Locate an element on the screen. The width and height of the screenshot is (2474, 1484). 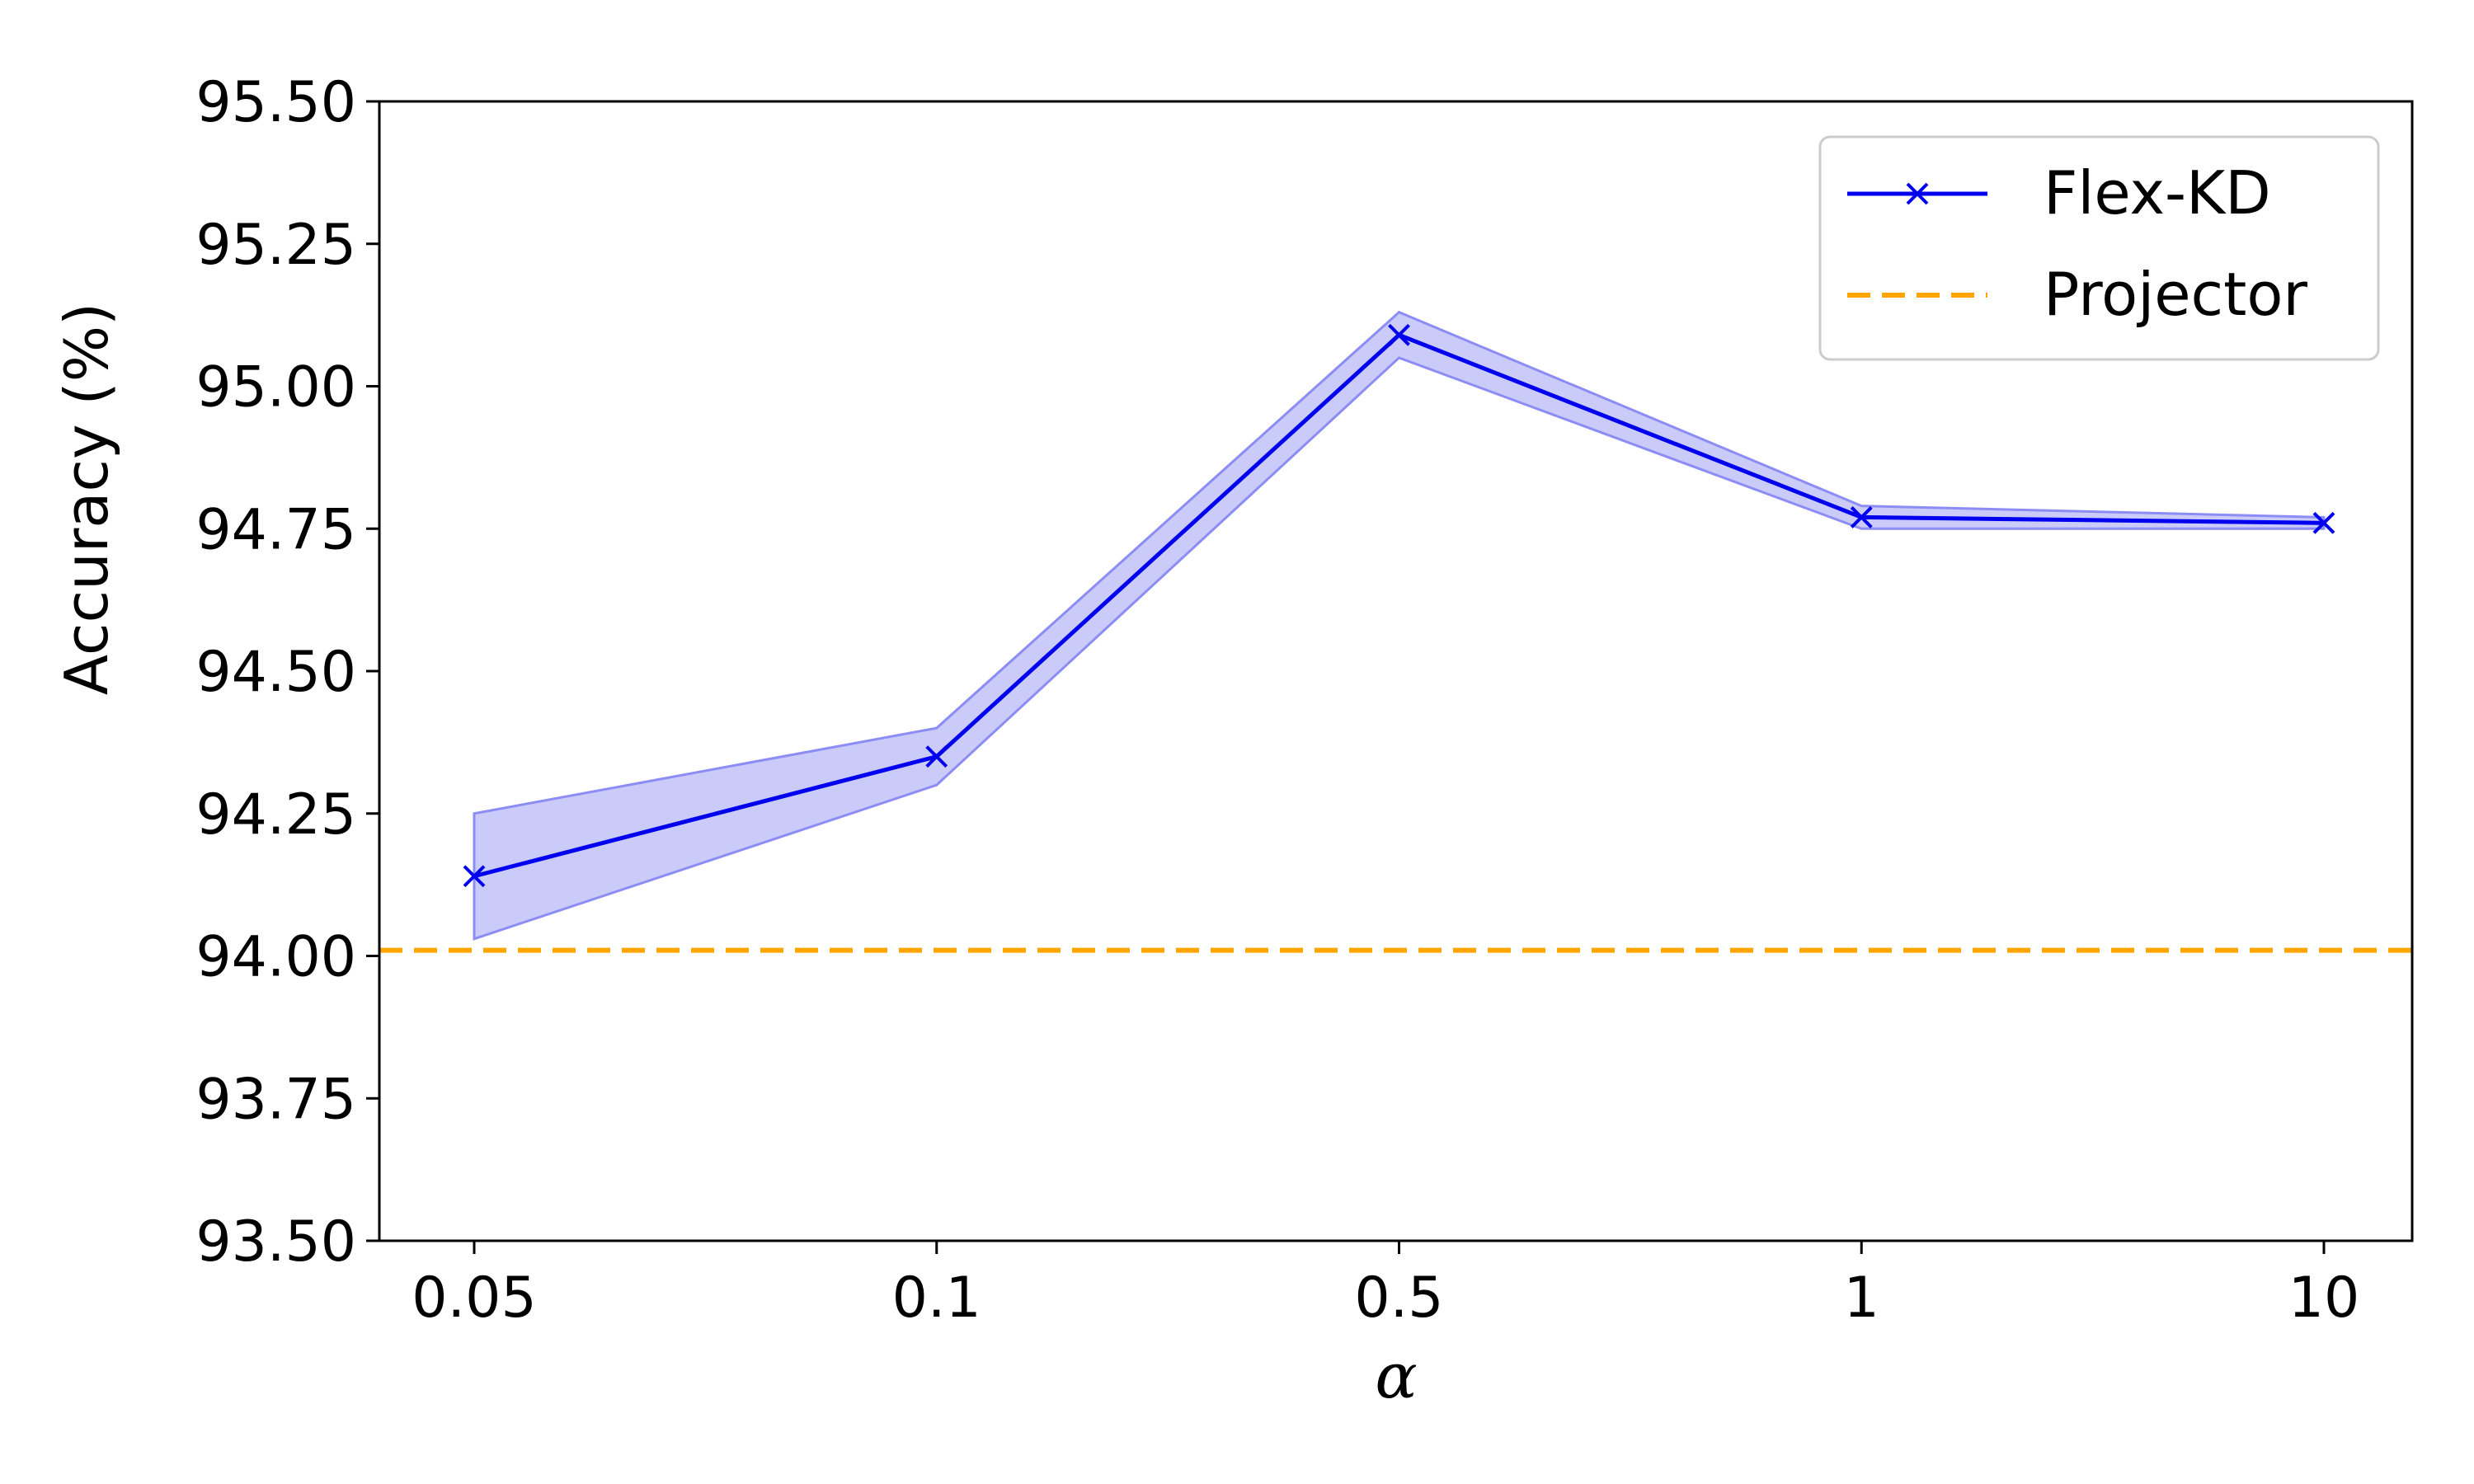
x-tick-label: 0.1 is located at coordinates (936, 1298).